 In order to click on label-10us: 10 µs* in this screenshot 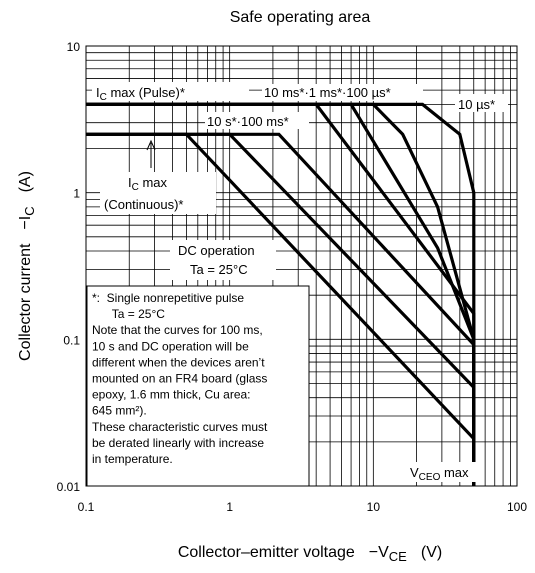, I will do `click(476, 104)`.